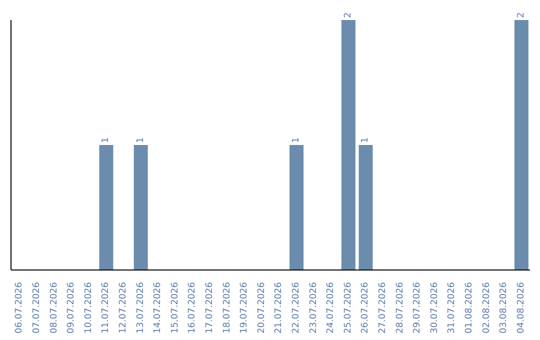 Image resolution: width=540 pixels, height=340 pixels. I want to click on x-tick-label: 22.07.2026, so click(296, 308).